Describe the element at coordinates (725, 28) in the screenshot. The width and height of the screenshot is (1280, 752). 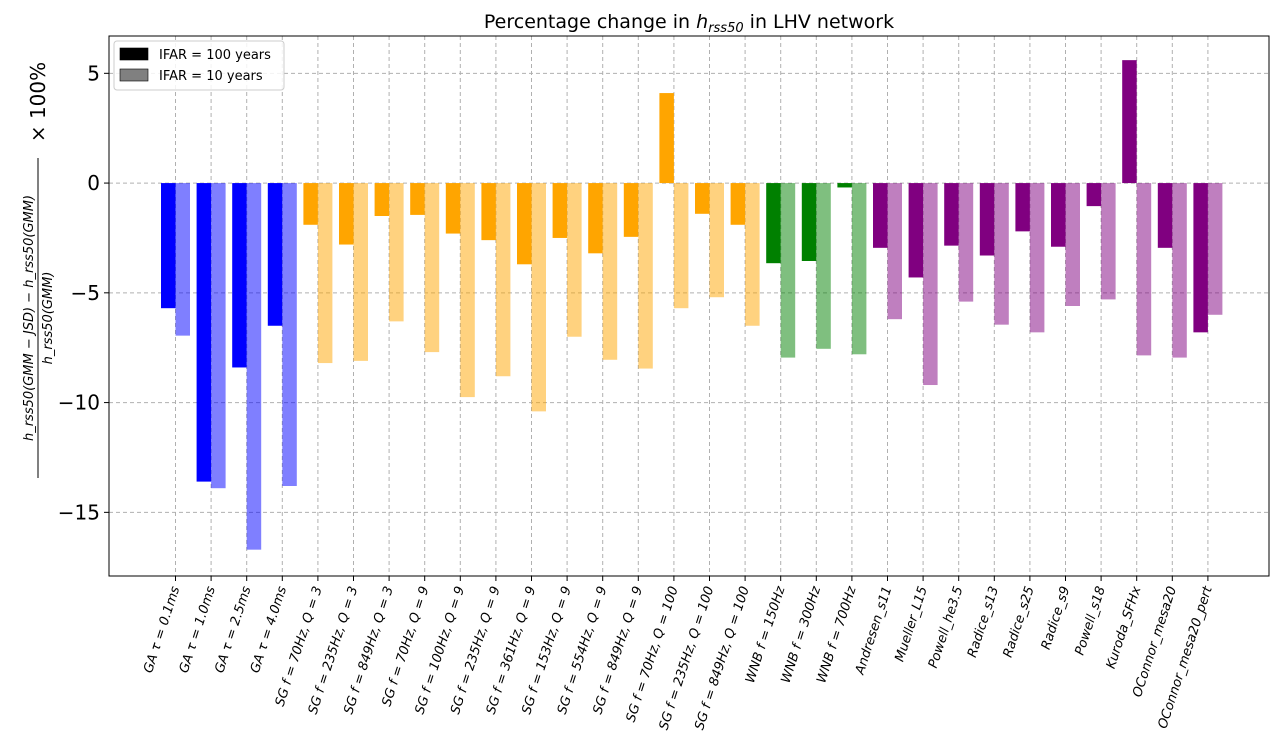
I see `title-sub: rss50` at that location.